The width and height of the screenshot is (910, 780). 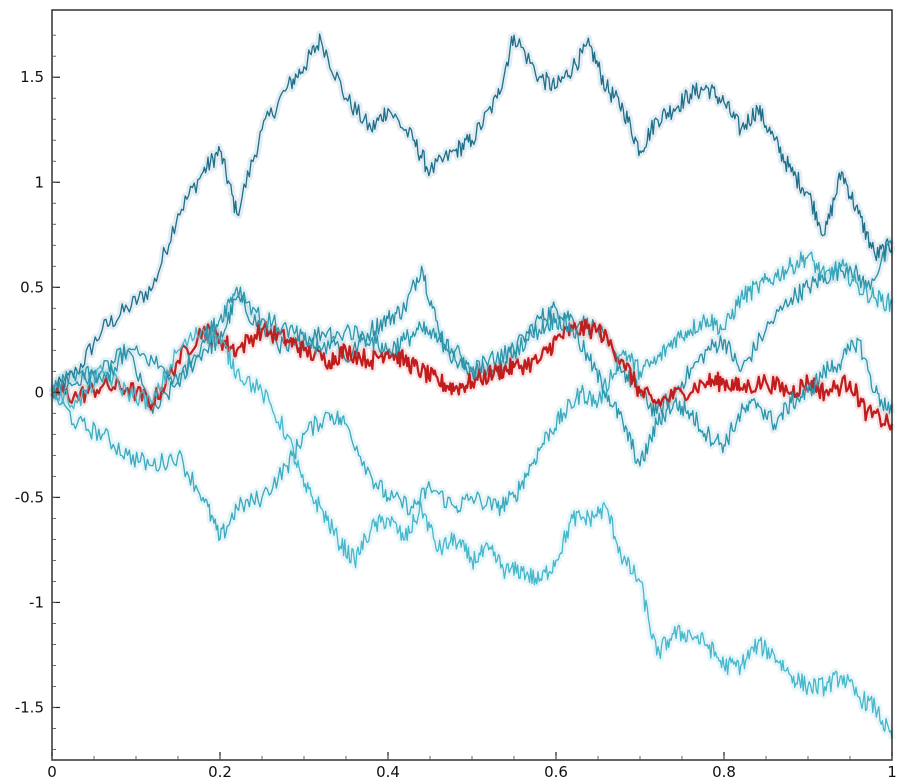 What do you see at coordinates (892, 771) in the screenshot?
I see `x-tick-label: 1` at bounding box center [892, 771].